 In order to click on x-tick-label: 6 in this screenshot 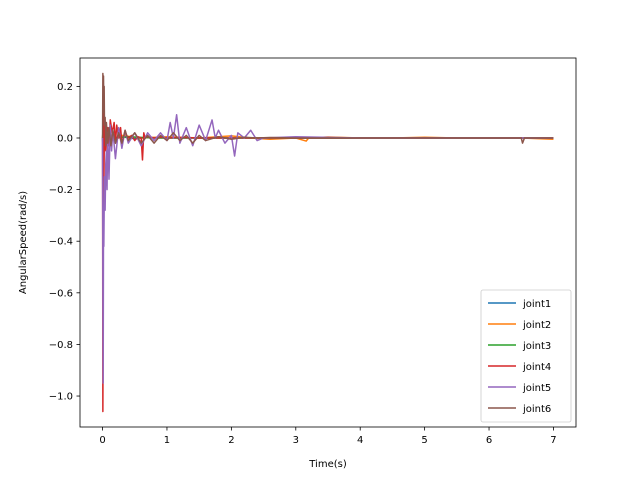, I will do `click(489, 440)`.